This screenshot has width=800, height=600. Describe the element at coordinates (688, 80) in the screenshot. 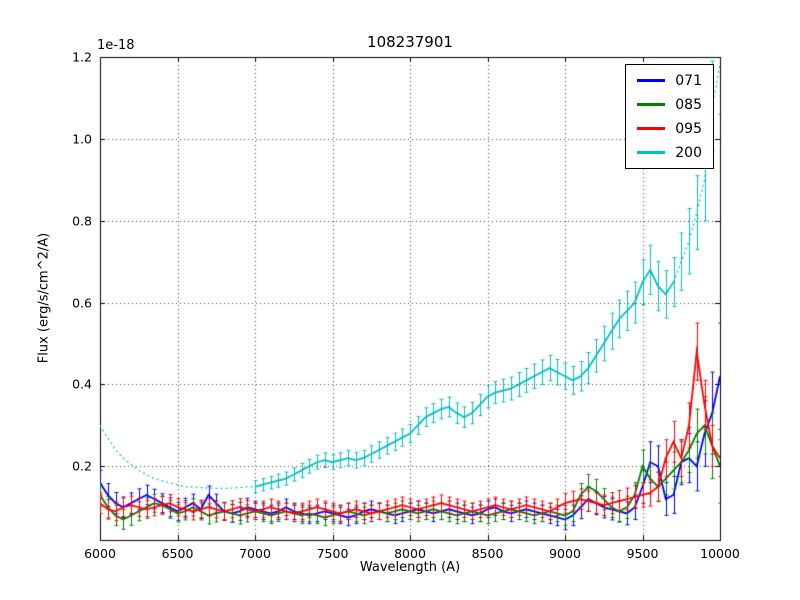

I see `legend-label: 071` at that location.